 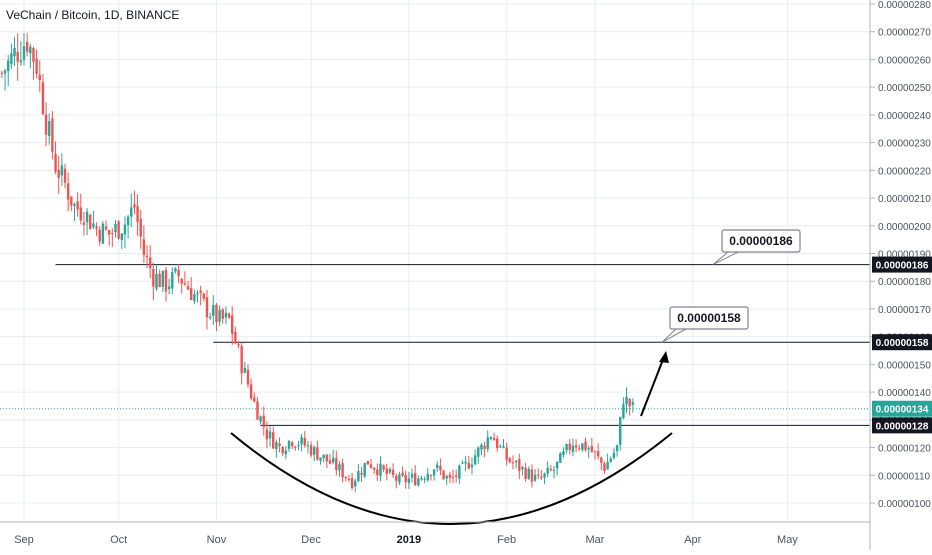 What do you see at coordinates (904, 393) in the screenshot?
I see `y-tick-label: 0.00000140` at bounding box center [904, 393].